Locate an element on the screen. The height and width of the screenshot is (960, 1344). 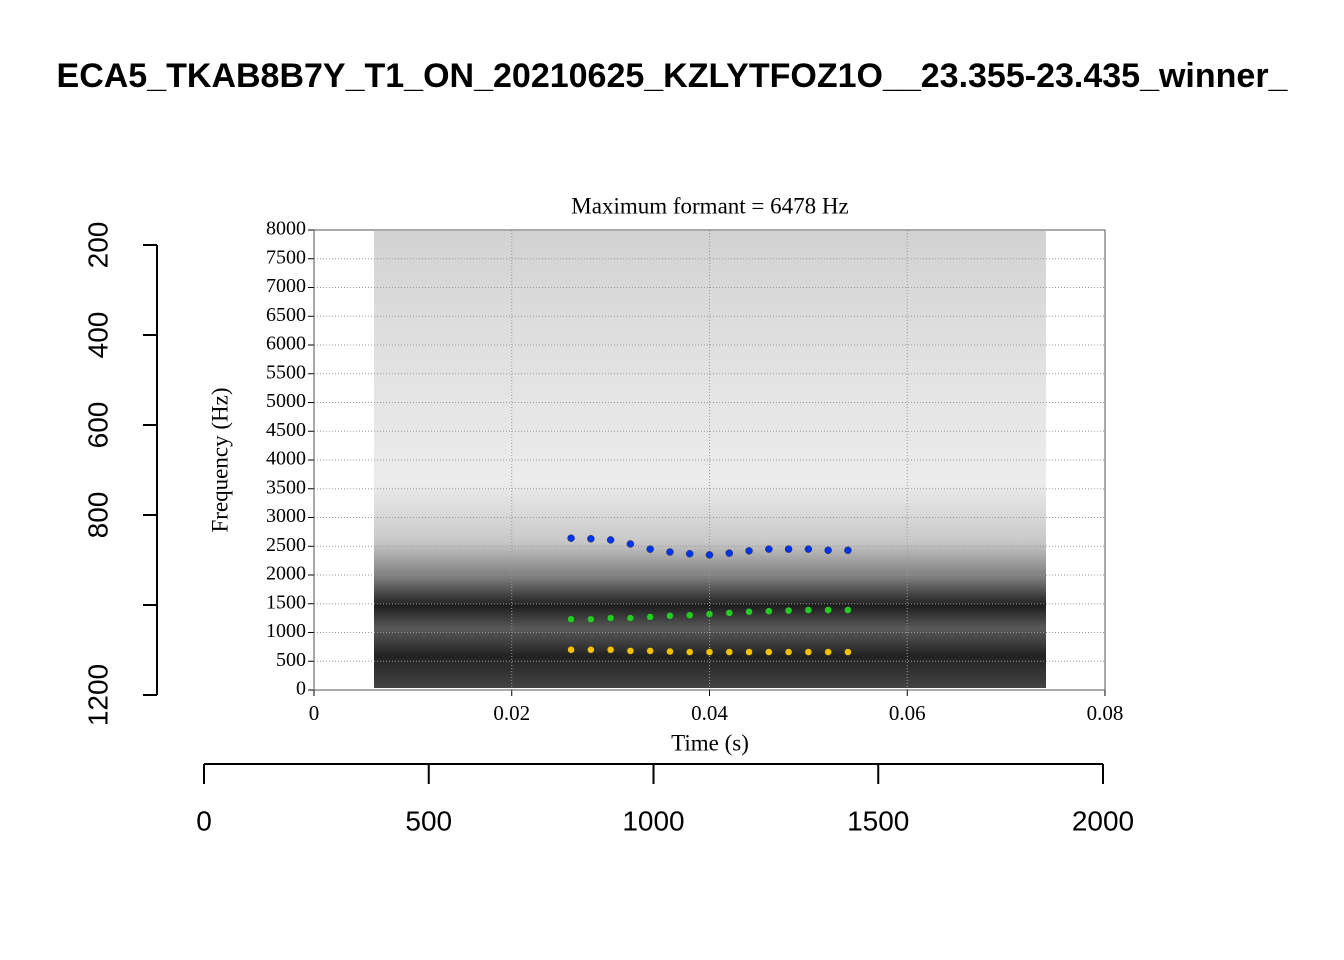
x-tick-label: 0.08 is located at coordinates (1105, 713).